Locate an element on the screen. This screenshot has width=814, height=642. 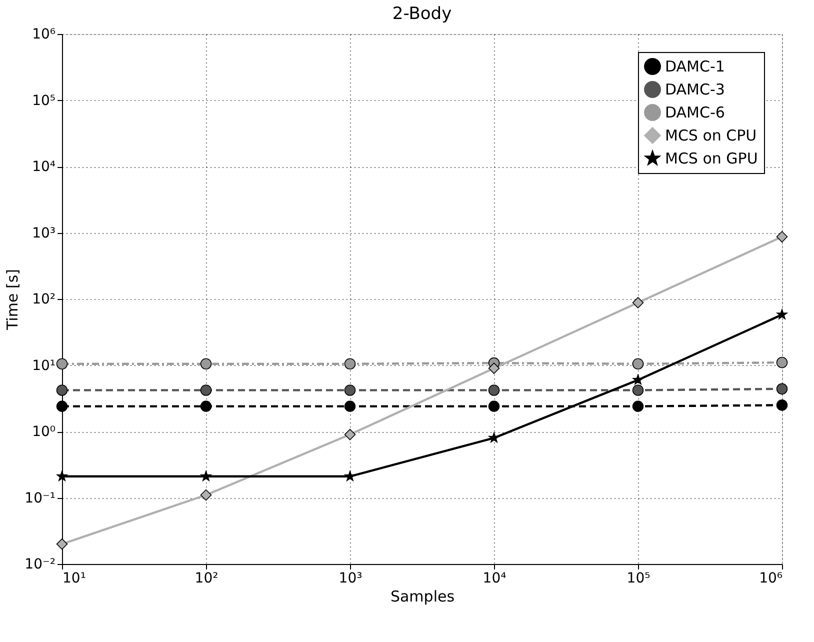
x-tick-label: 10² is located at coordinates (206, 578).